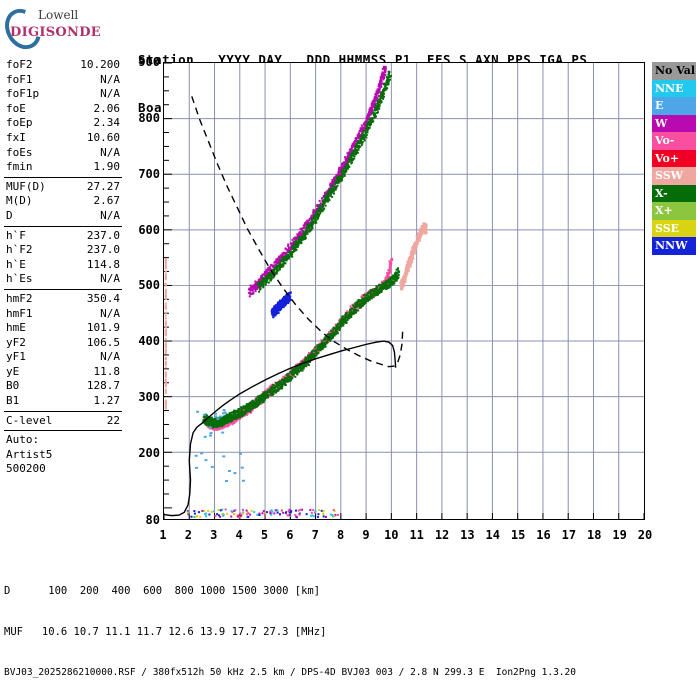 This screenshot has width=700, height=693. I want to click on param-key: foEs, so click(19, 153).